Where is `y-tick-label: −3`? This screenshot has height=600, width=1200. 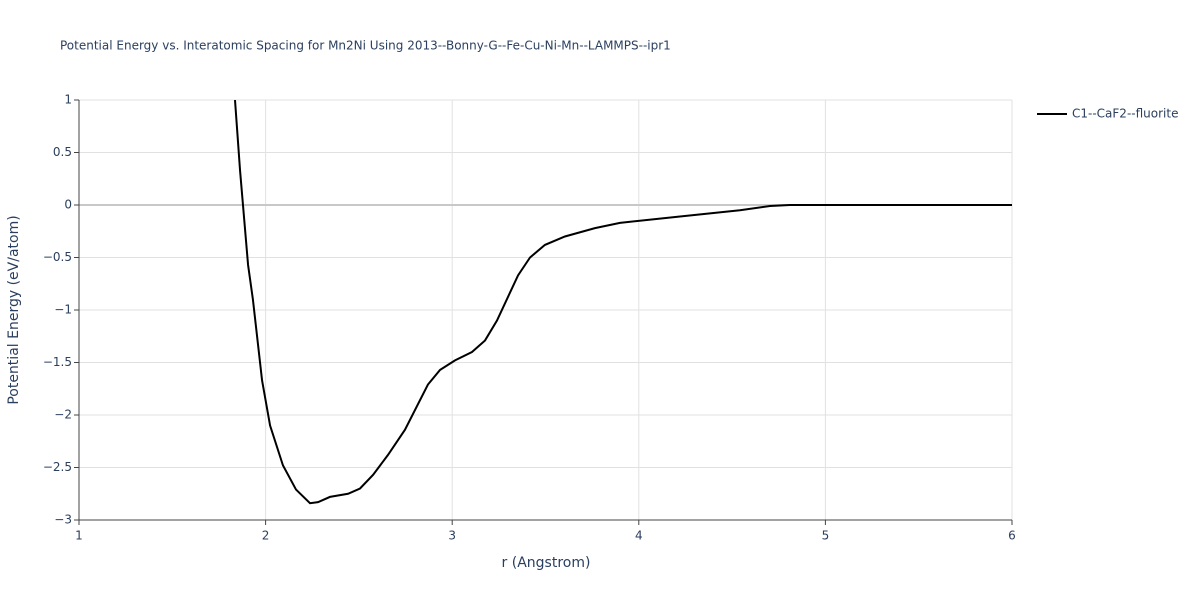 y-tick-label: −3 is located at coordinates (63, 520).